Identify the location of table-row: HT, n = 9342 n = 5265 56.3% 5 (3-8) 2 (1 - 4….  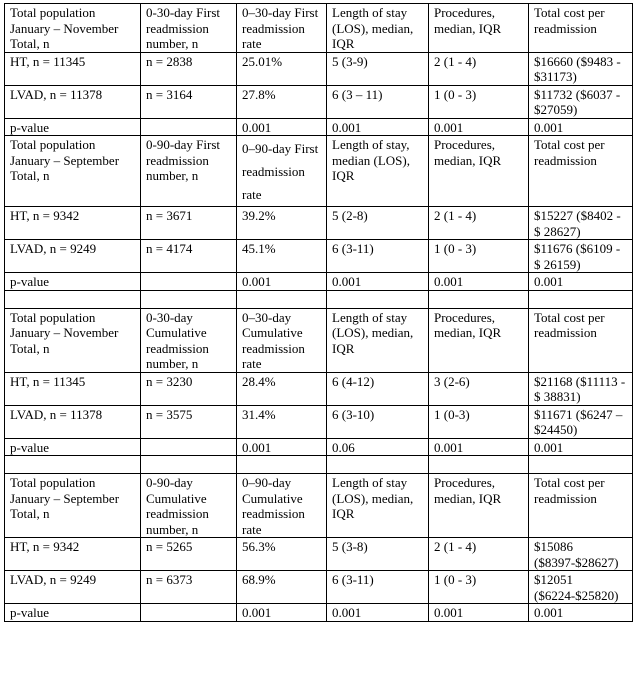
(318, 554).